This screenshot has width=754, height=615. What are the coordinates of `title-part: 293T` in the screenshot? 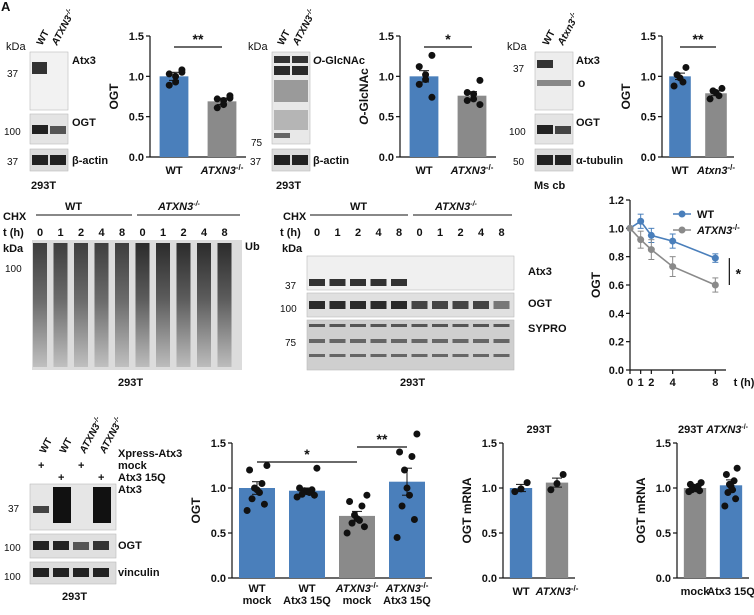 It's located at (692, 430).